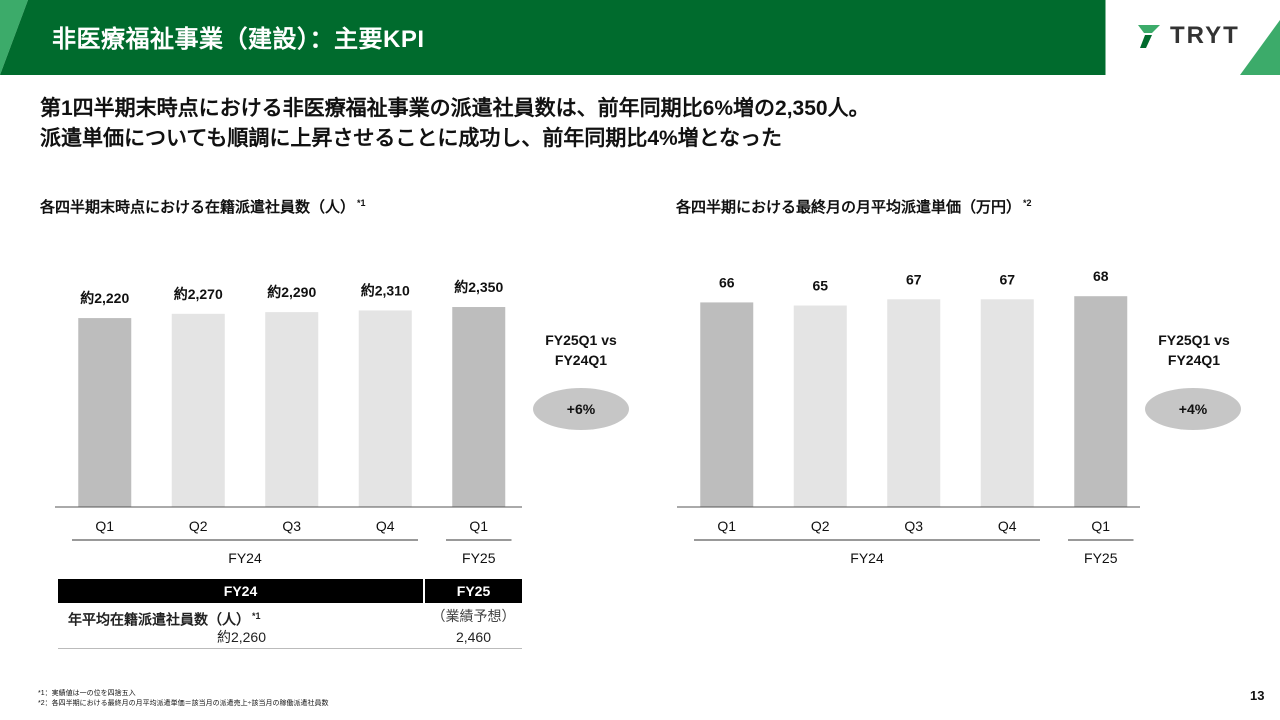  What do you see at coordinates (1194, 340) in the screenshot?
I see `right-compare-line-1: FY25Q1 vs` at bounding box center [1194, 340].